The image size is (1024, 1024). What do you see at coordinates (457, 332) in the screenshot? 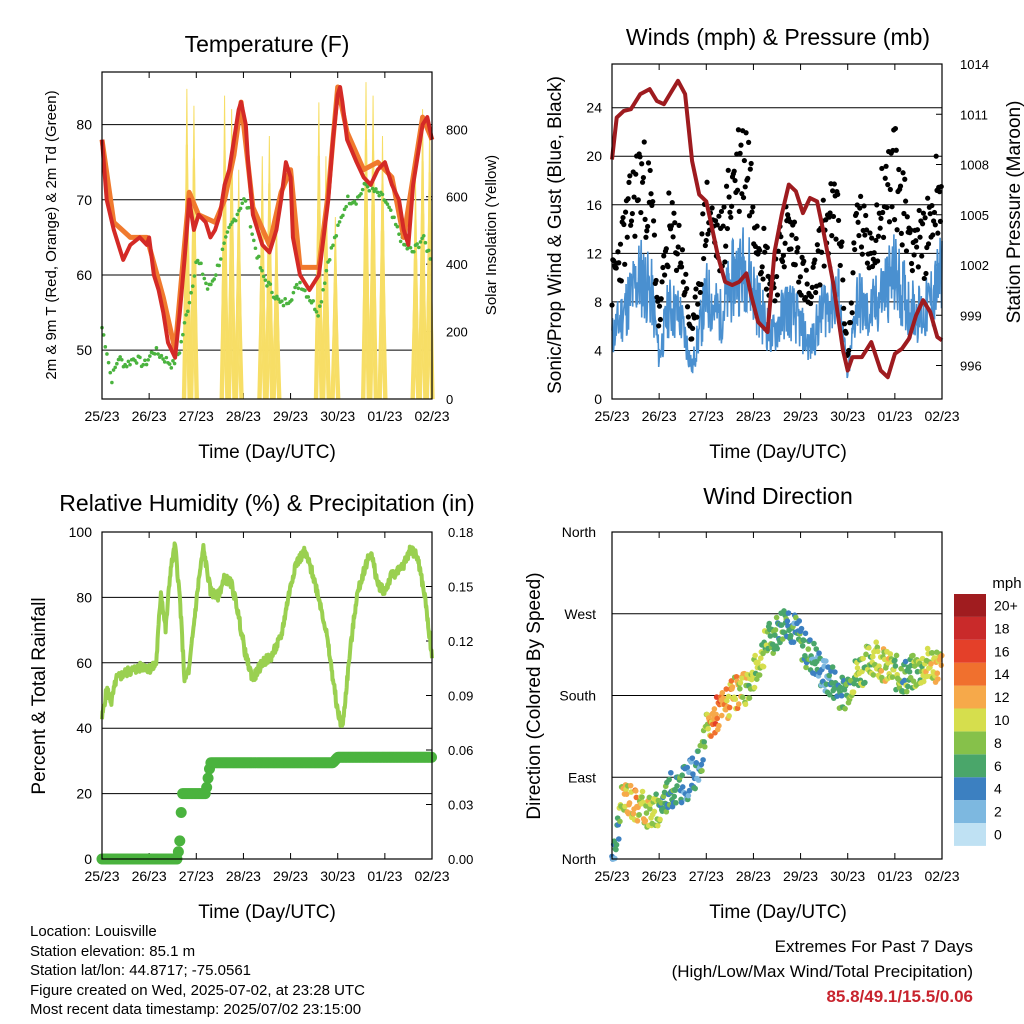
I see `temperature-ytick-right-label: 200` at bounding box center [457, 332].